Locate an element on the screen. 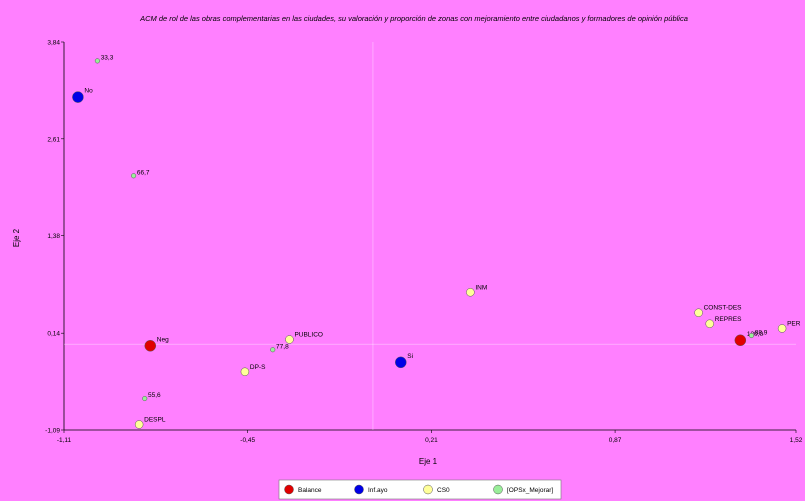 This screenshot has height=501, width=805. x-tick-label: -1,11 is located at coordinates (64, 440).